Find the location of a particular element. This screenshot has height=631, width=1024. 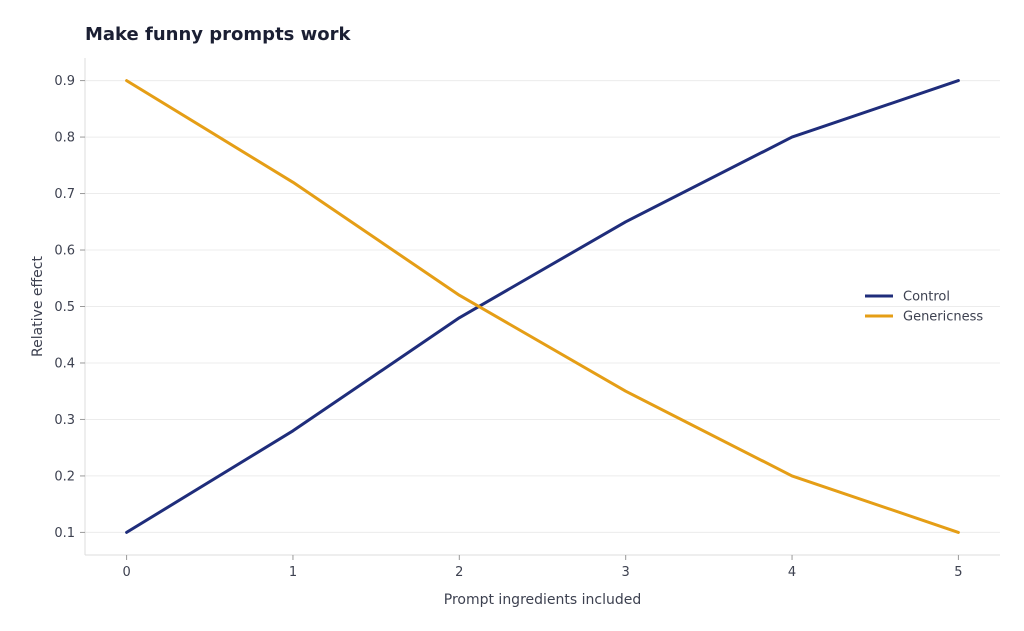

y-tick-label: 0.7 is located at coordinates (64, 194).